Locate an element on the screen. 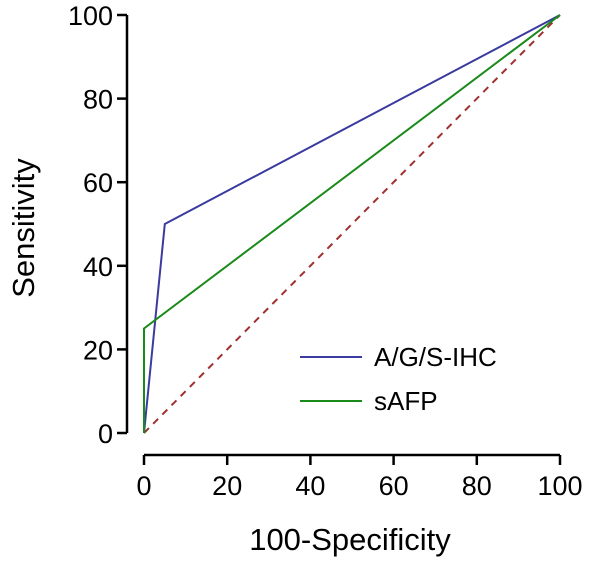  y-tick-label-60: 60 is located at coordinates (98, 183).